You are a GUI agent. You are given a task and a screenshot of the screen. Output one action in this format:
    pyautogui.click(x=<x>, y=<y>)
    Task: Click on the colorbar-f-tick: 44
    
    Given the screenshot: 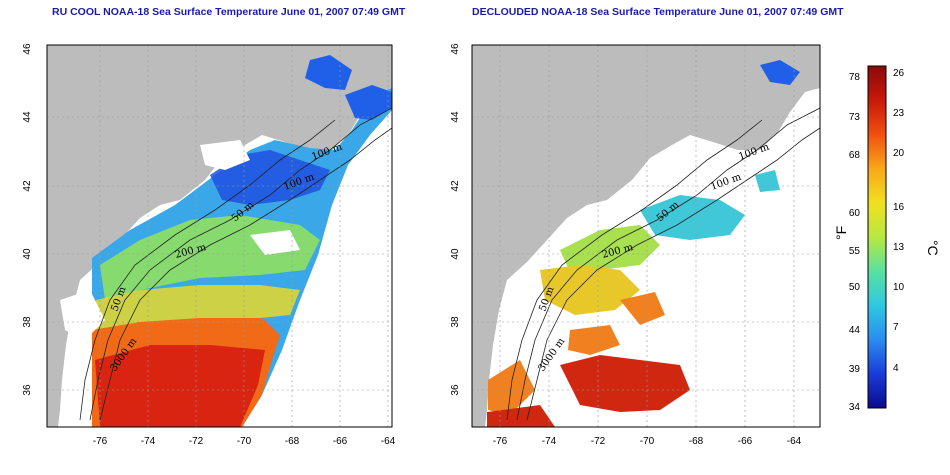 What is the action you would take?
    pyautogui.click(x=855, y=330)
    